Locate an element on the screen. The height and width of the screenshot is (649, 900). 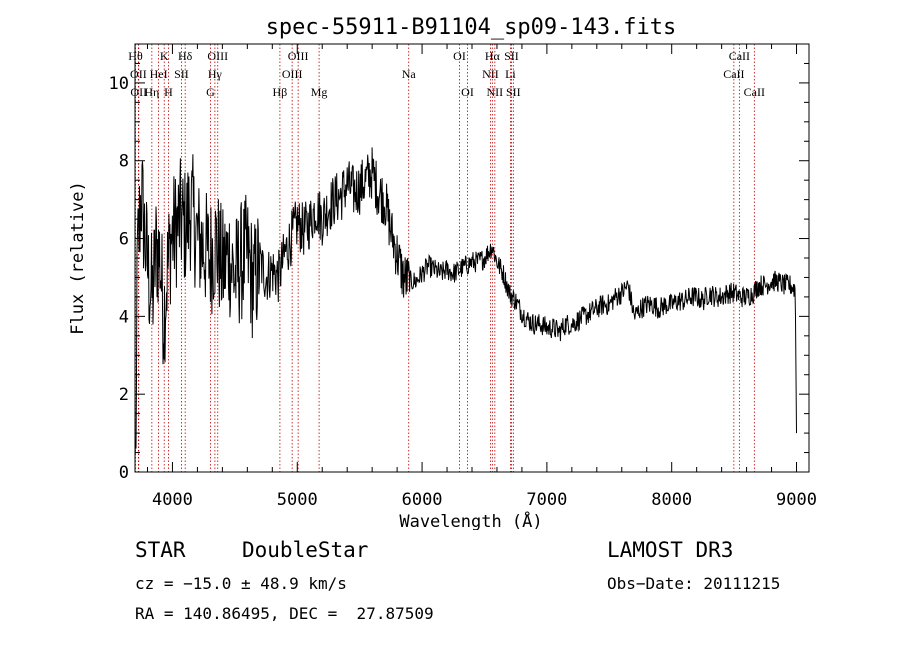
x-tick-label: 7000 is located at coordinates (546, 500).